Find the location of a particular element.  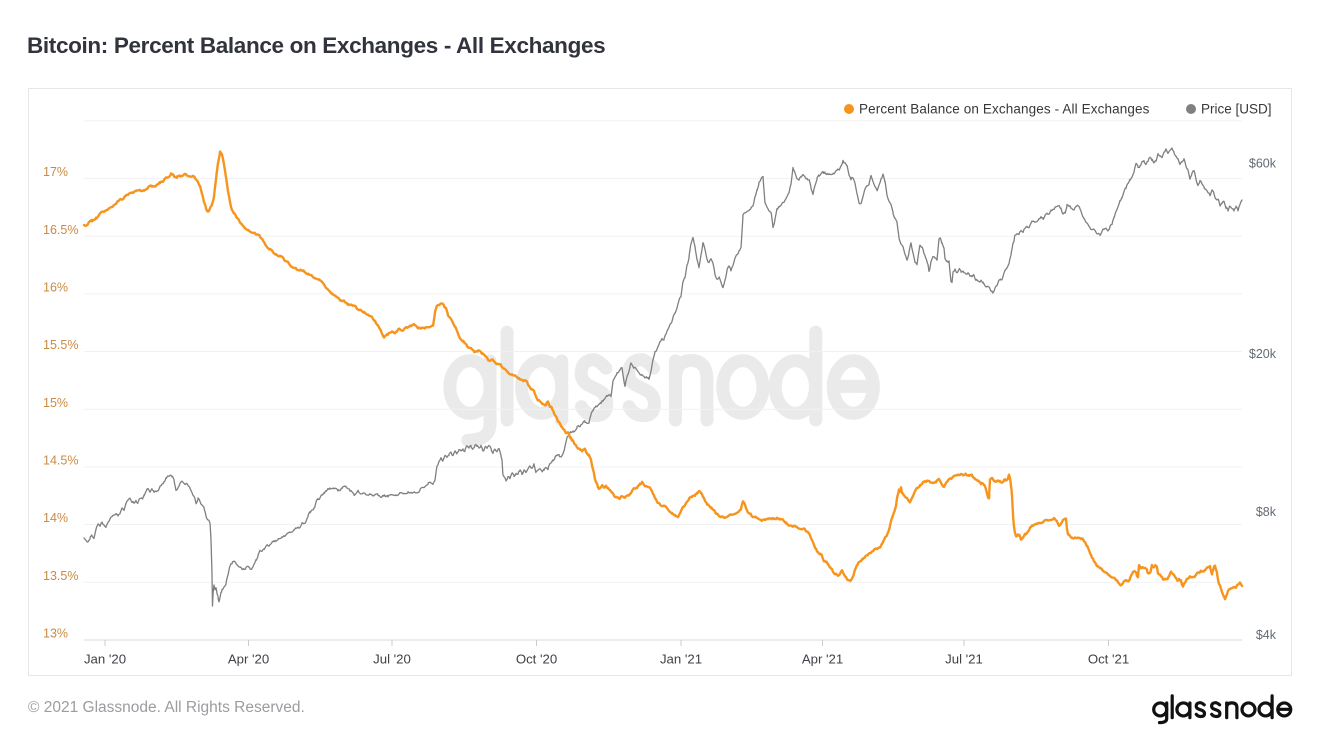

svg-text: Apr '20 is located at coordinates (248, 659).